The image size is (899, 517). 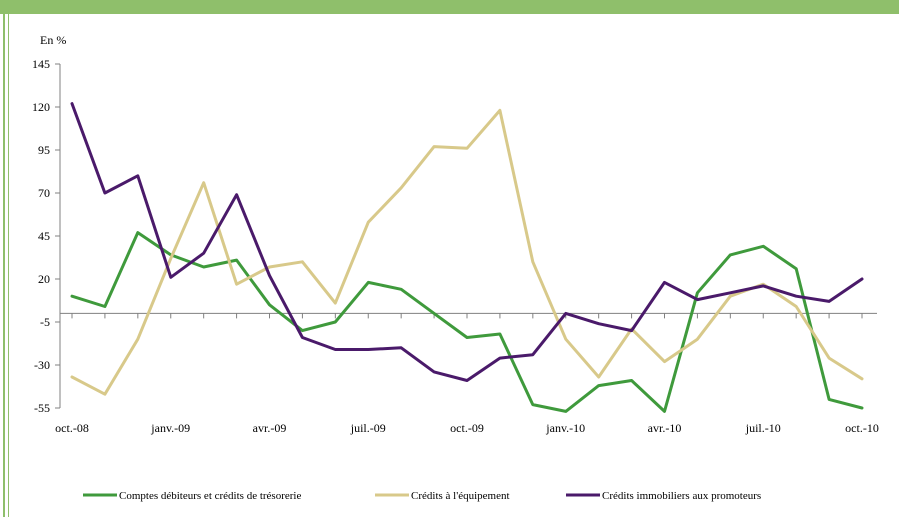 I want to click on legend-label-2: Crédits à l'équipement, so click(x=460, y=496).